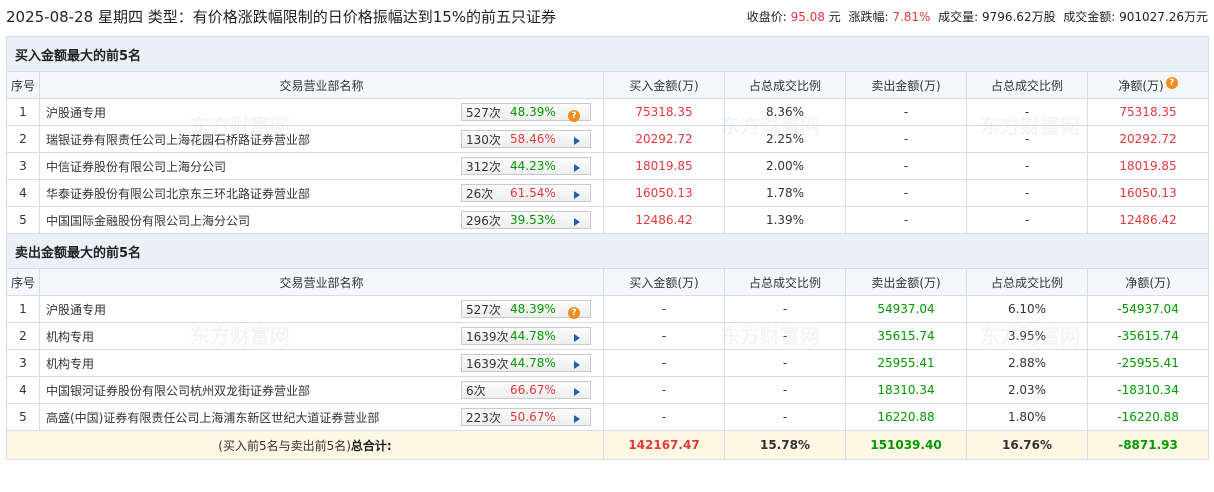 The image size is (1214, 492). I want to click on volume-label: 成交量:, so click(958, 17).